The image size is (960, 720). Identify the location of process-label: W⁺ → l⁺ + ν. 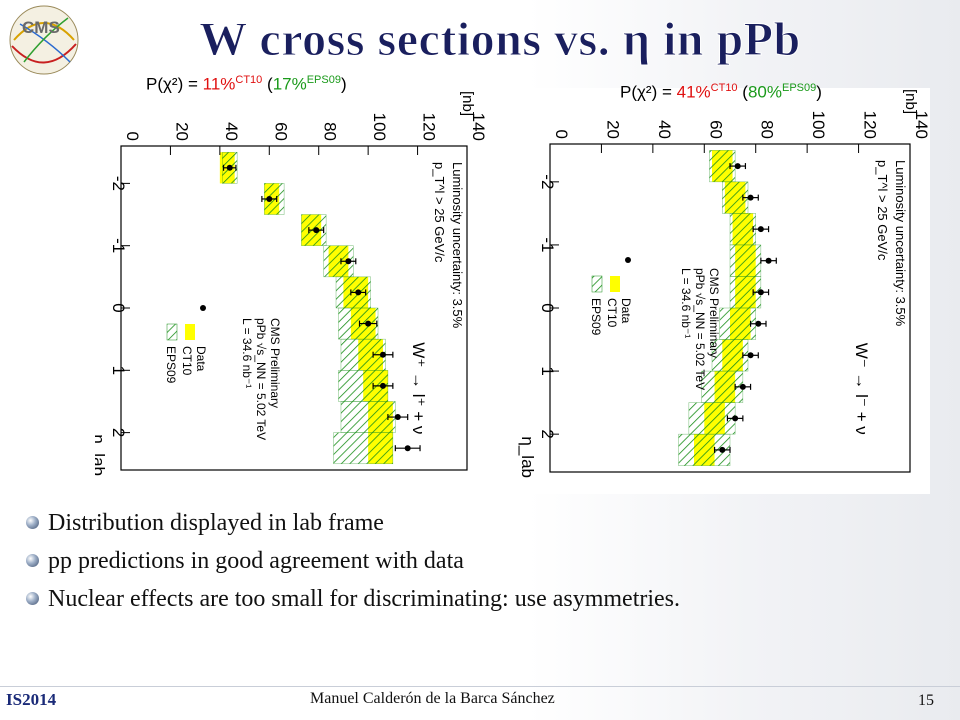
(418, 388).